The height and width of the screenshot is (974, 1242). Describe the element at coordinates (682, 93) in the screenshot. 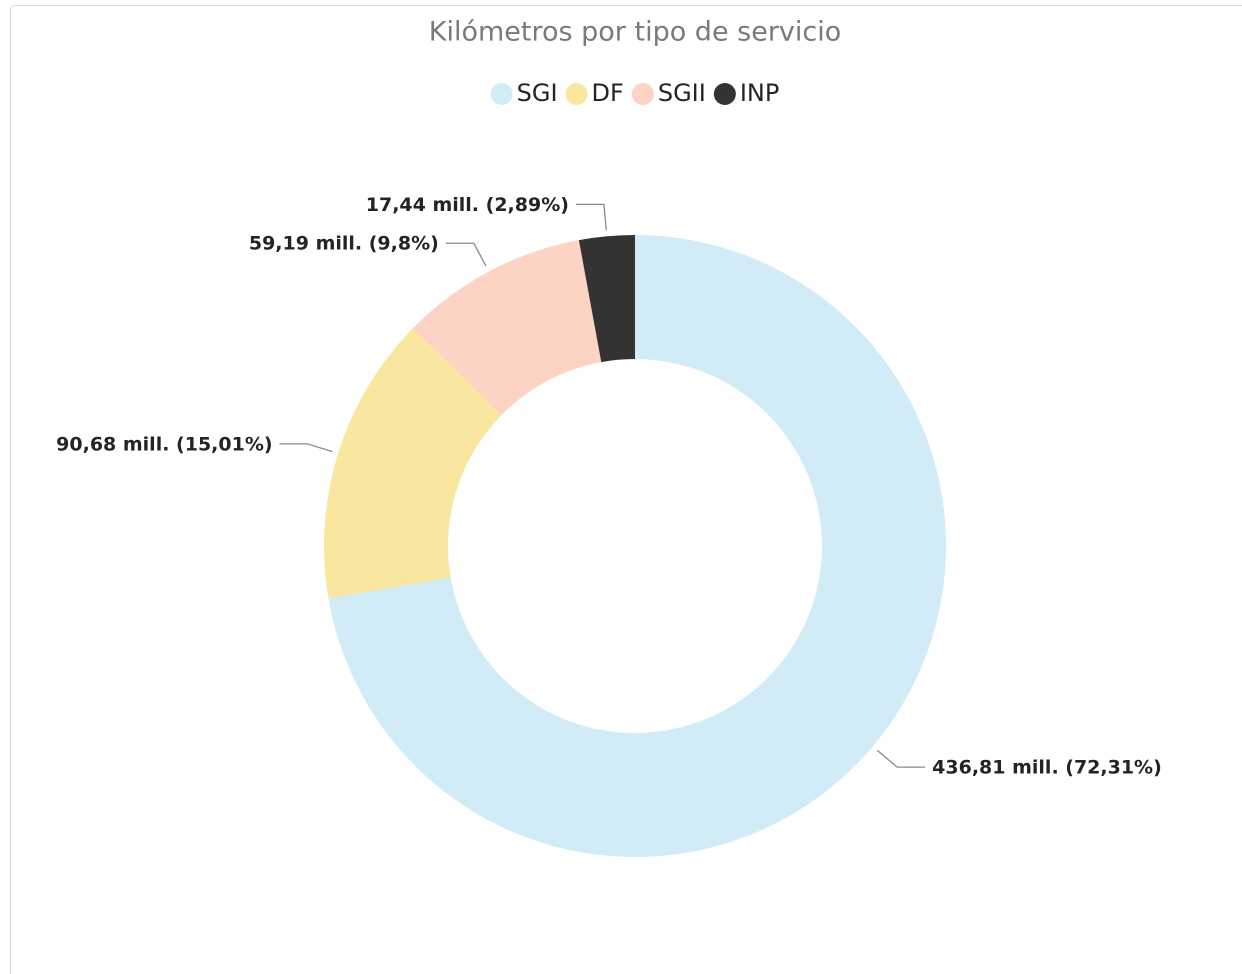

I see `legend-label: SGII` at that location.